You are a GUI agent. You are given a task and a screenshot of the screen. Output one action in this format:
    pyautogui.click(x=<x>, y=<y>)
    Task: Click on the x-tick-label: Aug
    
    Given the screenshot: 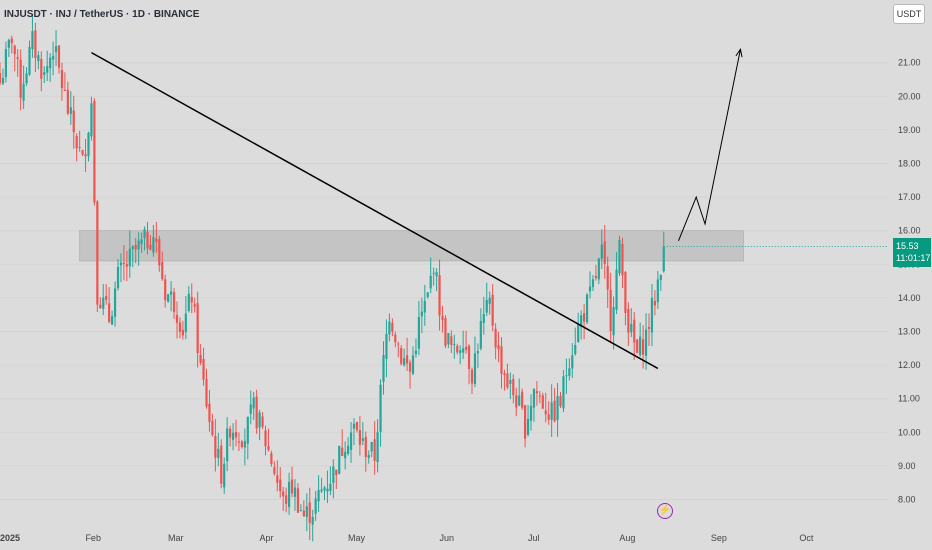 What is the action you would take?
    pyautogui.click(x=627, y=538)
    